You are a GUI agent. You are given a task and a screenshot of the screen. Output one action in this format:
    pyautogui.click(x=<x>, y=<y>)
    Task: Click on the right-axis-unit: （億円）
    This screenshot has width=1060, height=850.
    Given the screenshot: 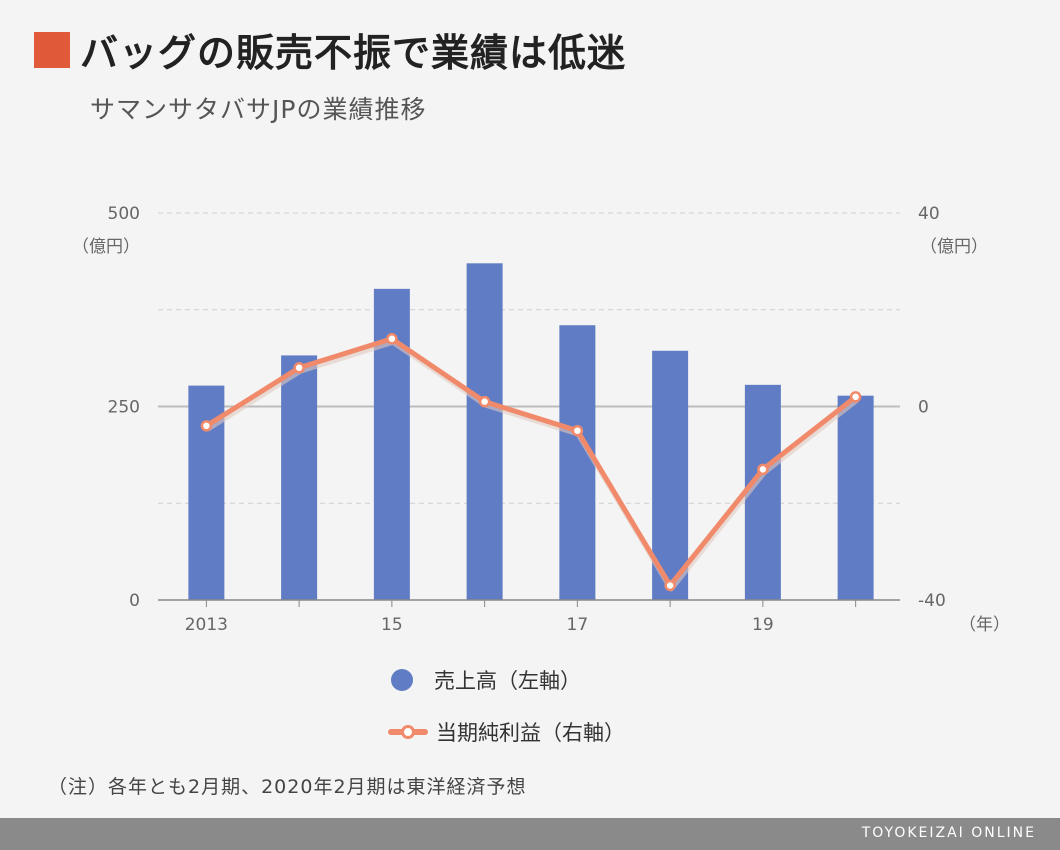 What is the action you would take?
    pyautogui.click(x=954, y=247)
    